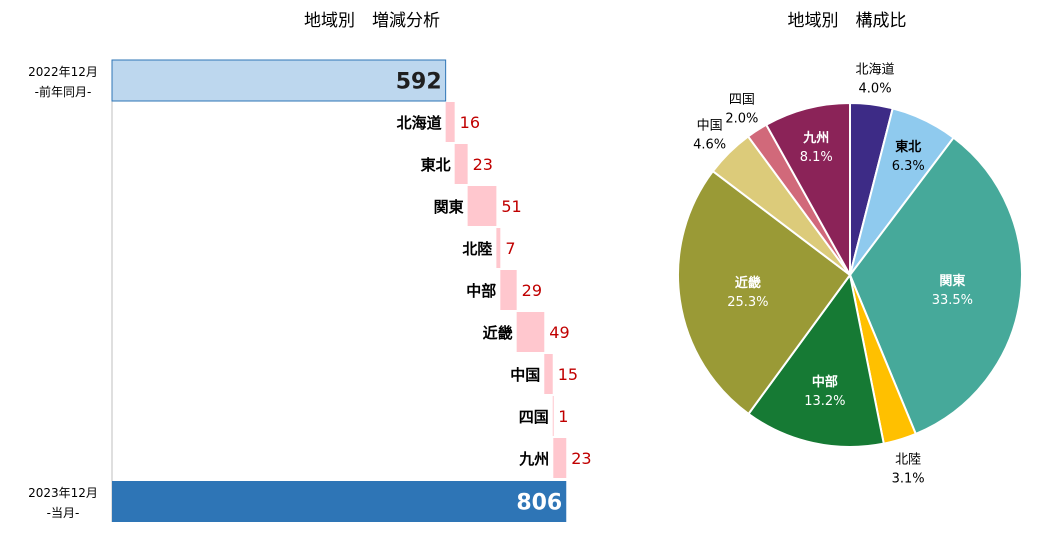 This screenshot has width=1037, height=553. What do you see at coordinates (510, 248) in the screenshot?
I see `increment-value-label: 7` at bounding box center [510, 248].